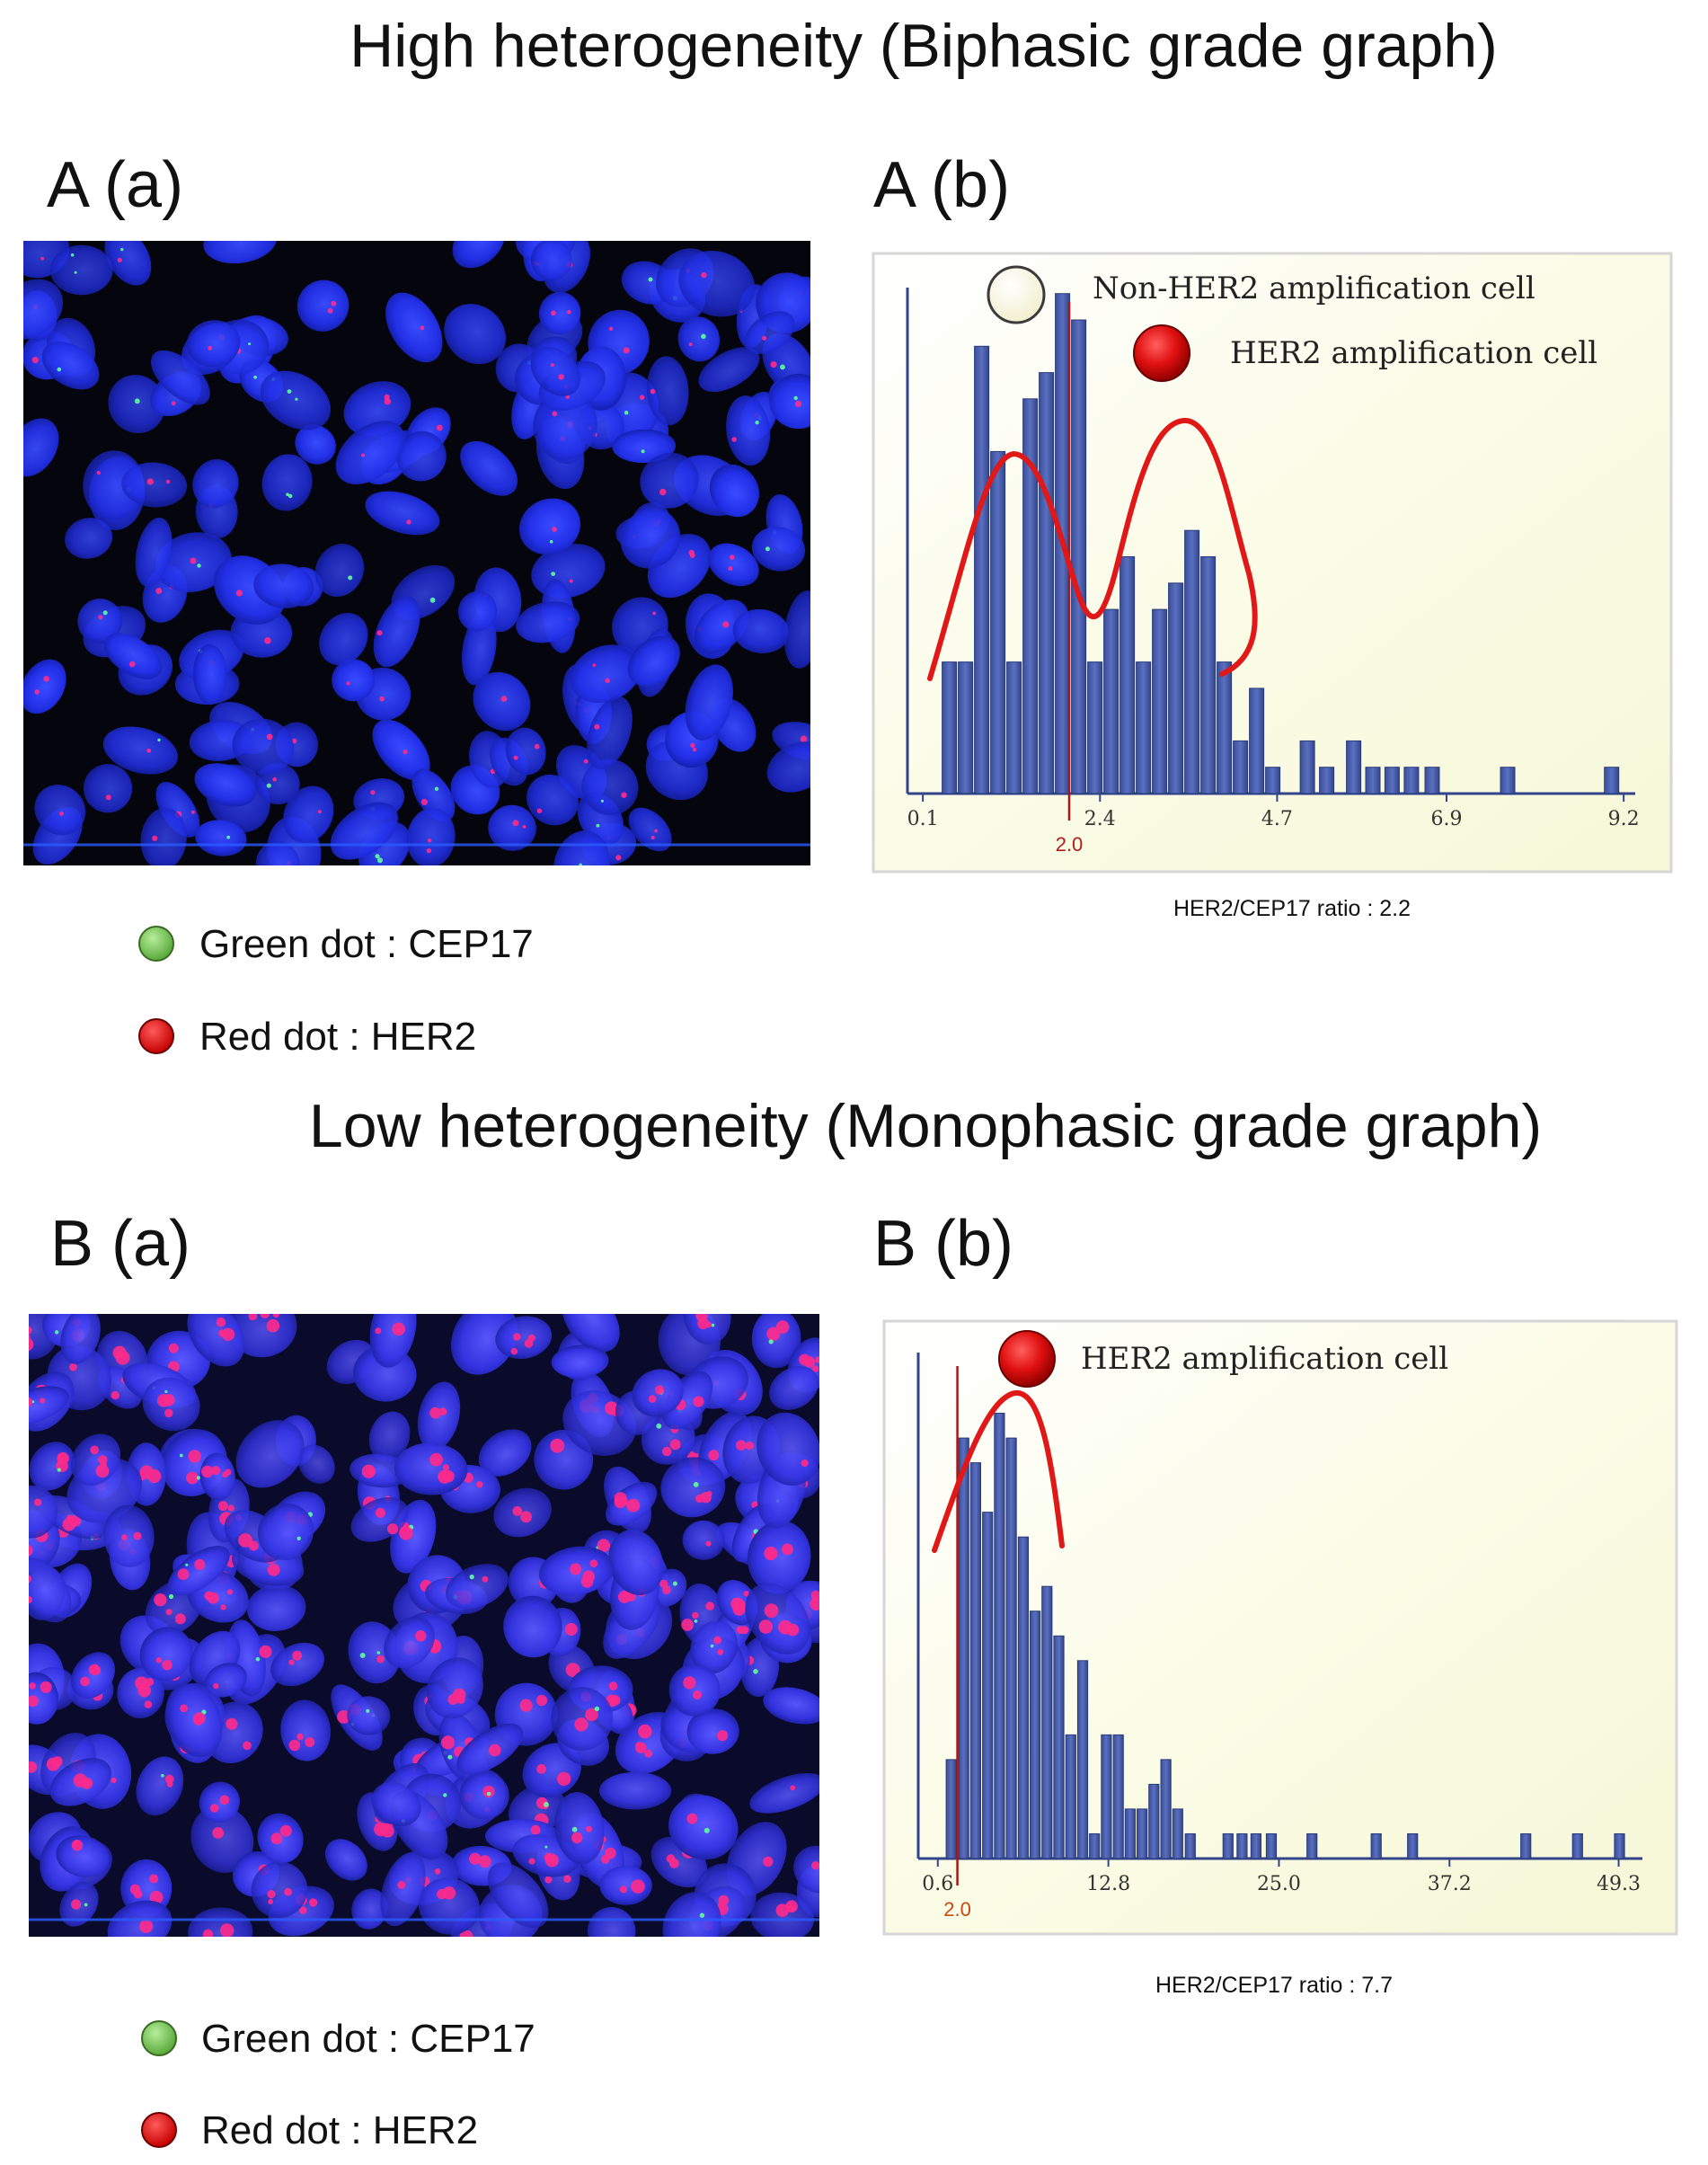  Describe the element at coordinates (1619, 1884) in the screenshot. I see `x-tick-label: 49.3` at that location.